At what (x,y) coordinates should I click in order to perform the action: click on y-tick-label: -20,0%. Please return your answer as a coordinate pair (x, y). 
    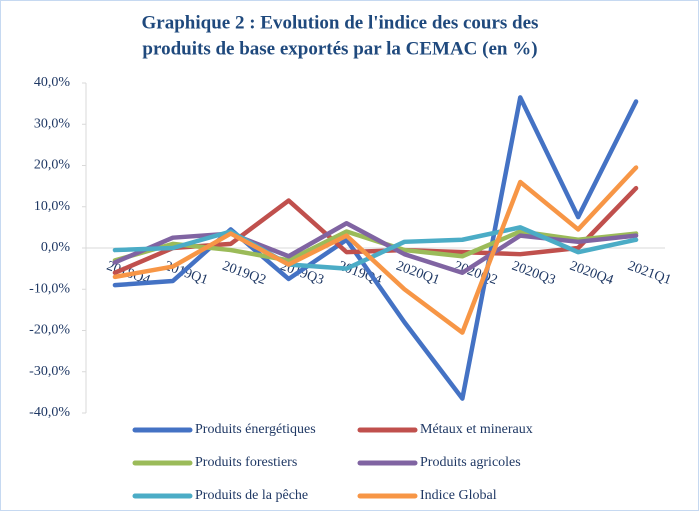
    Looking at the image, I should click on (49, 330).